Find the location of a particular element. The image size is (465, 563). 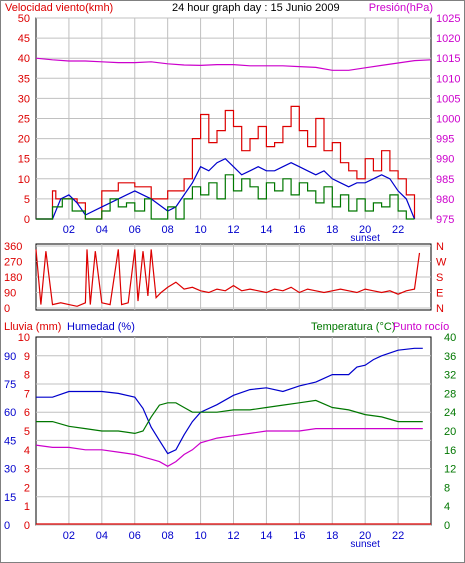

wind-speed-tick-label: 0 is located at coordinates (27, 220).